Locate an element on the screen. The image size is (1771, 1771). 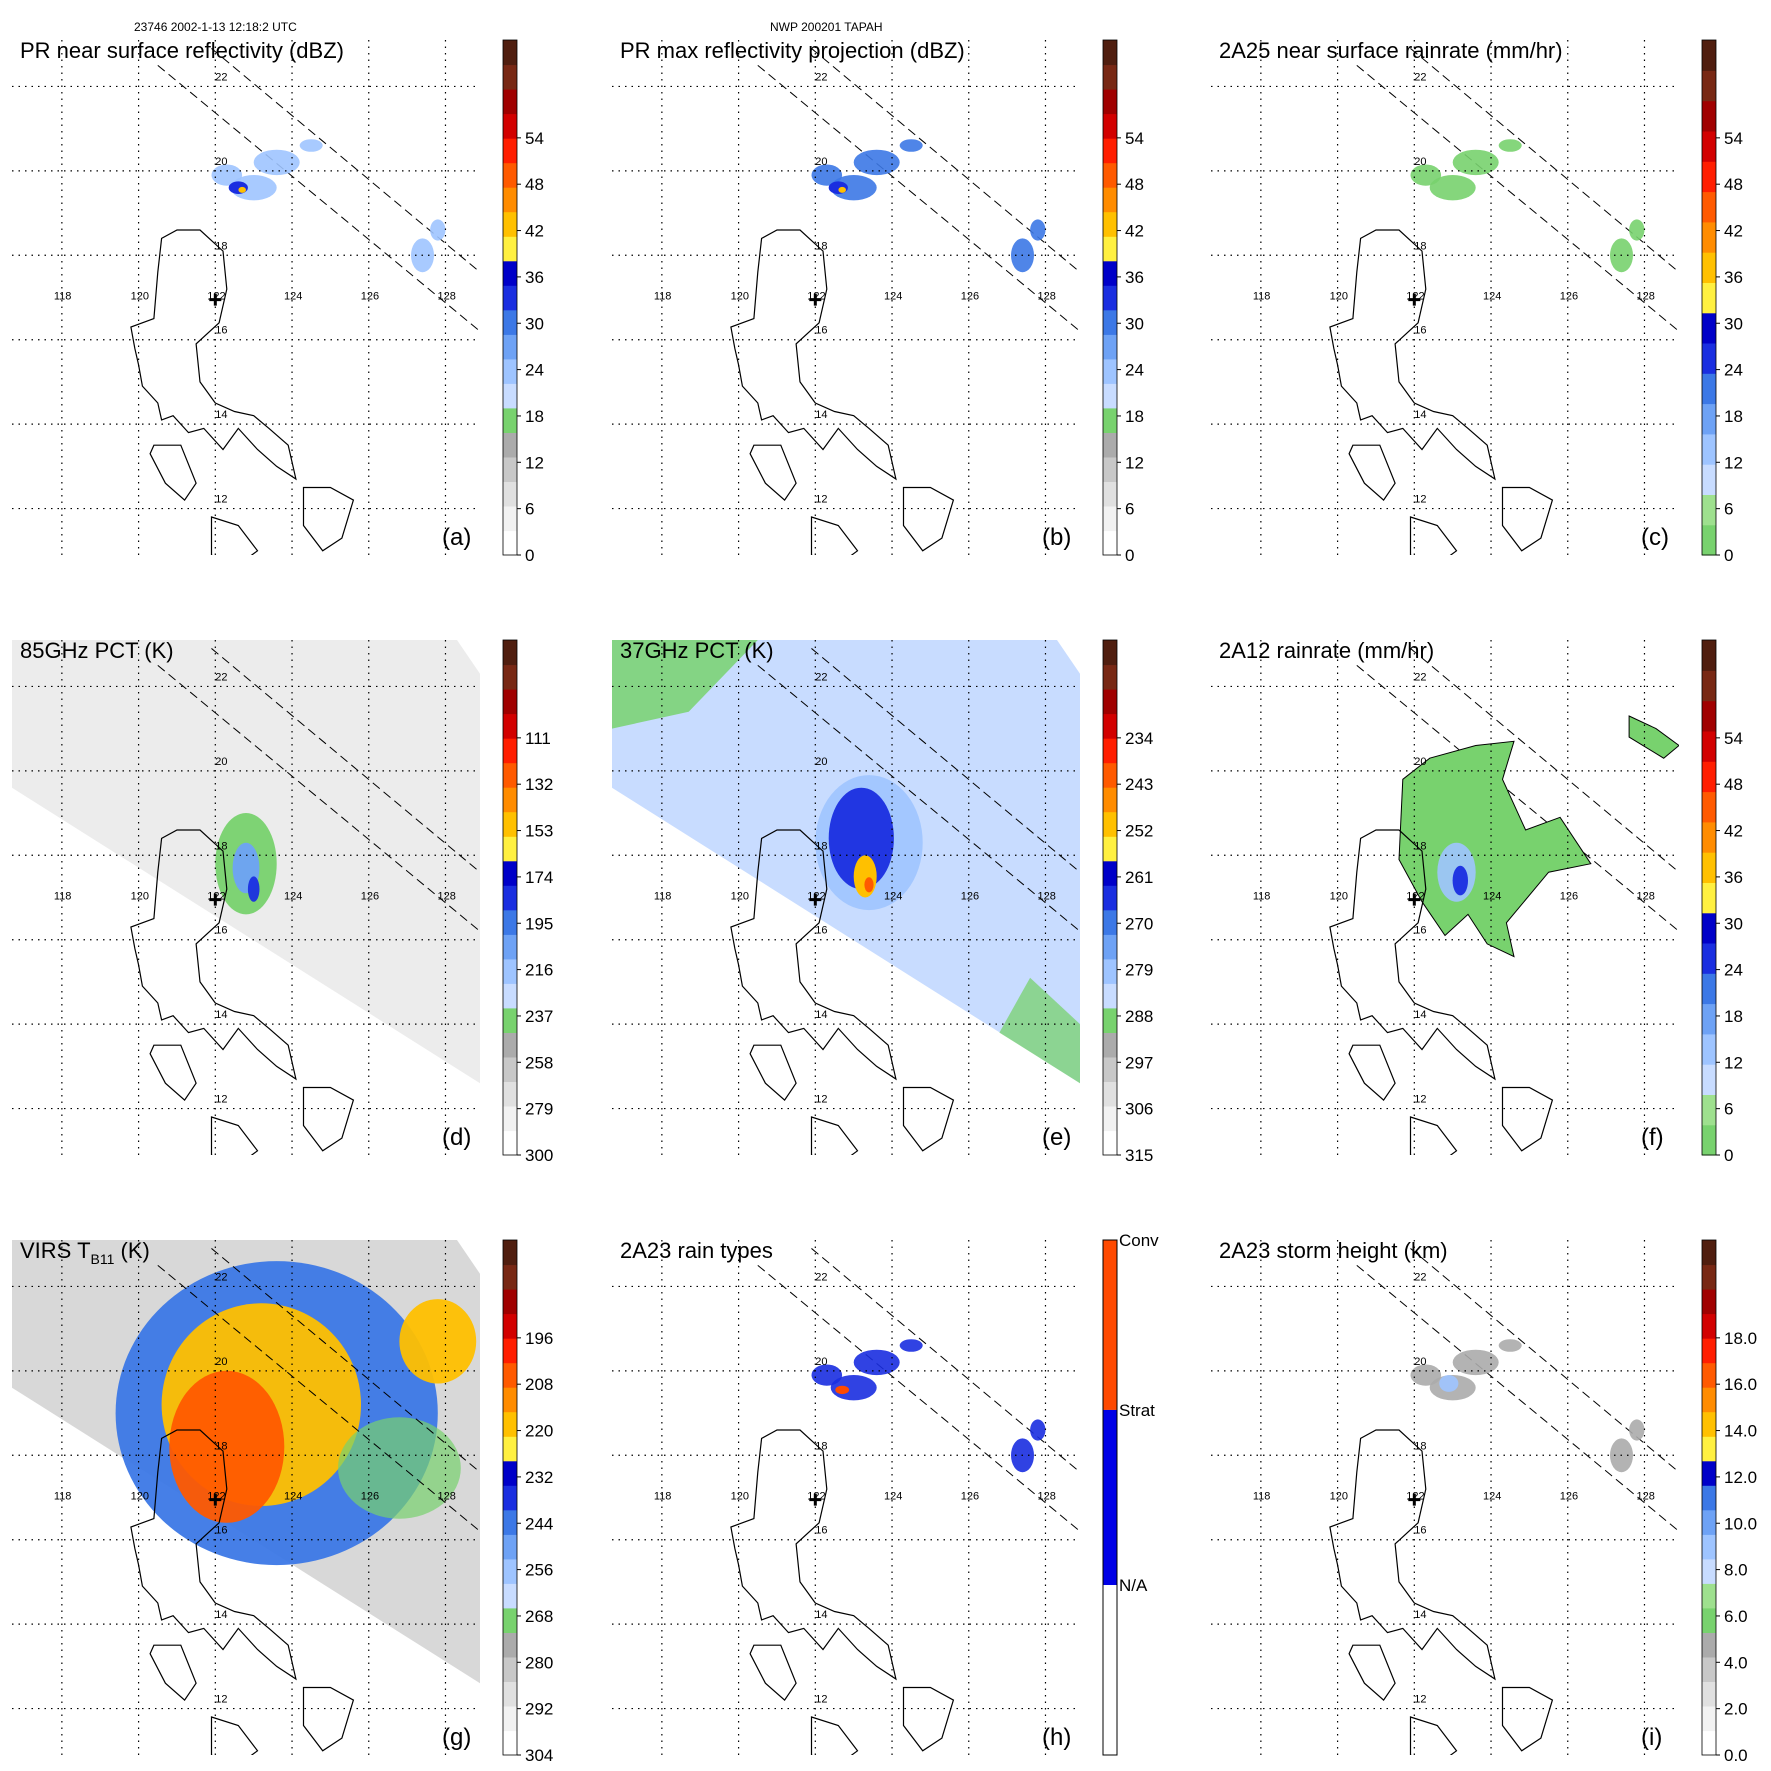
colorbar-label-1: 6 is located at coordinates (1129, 509).